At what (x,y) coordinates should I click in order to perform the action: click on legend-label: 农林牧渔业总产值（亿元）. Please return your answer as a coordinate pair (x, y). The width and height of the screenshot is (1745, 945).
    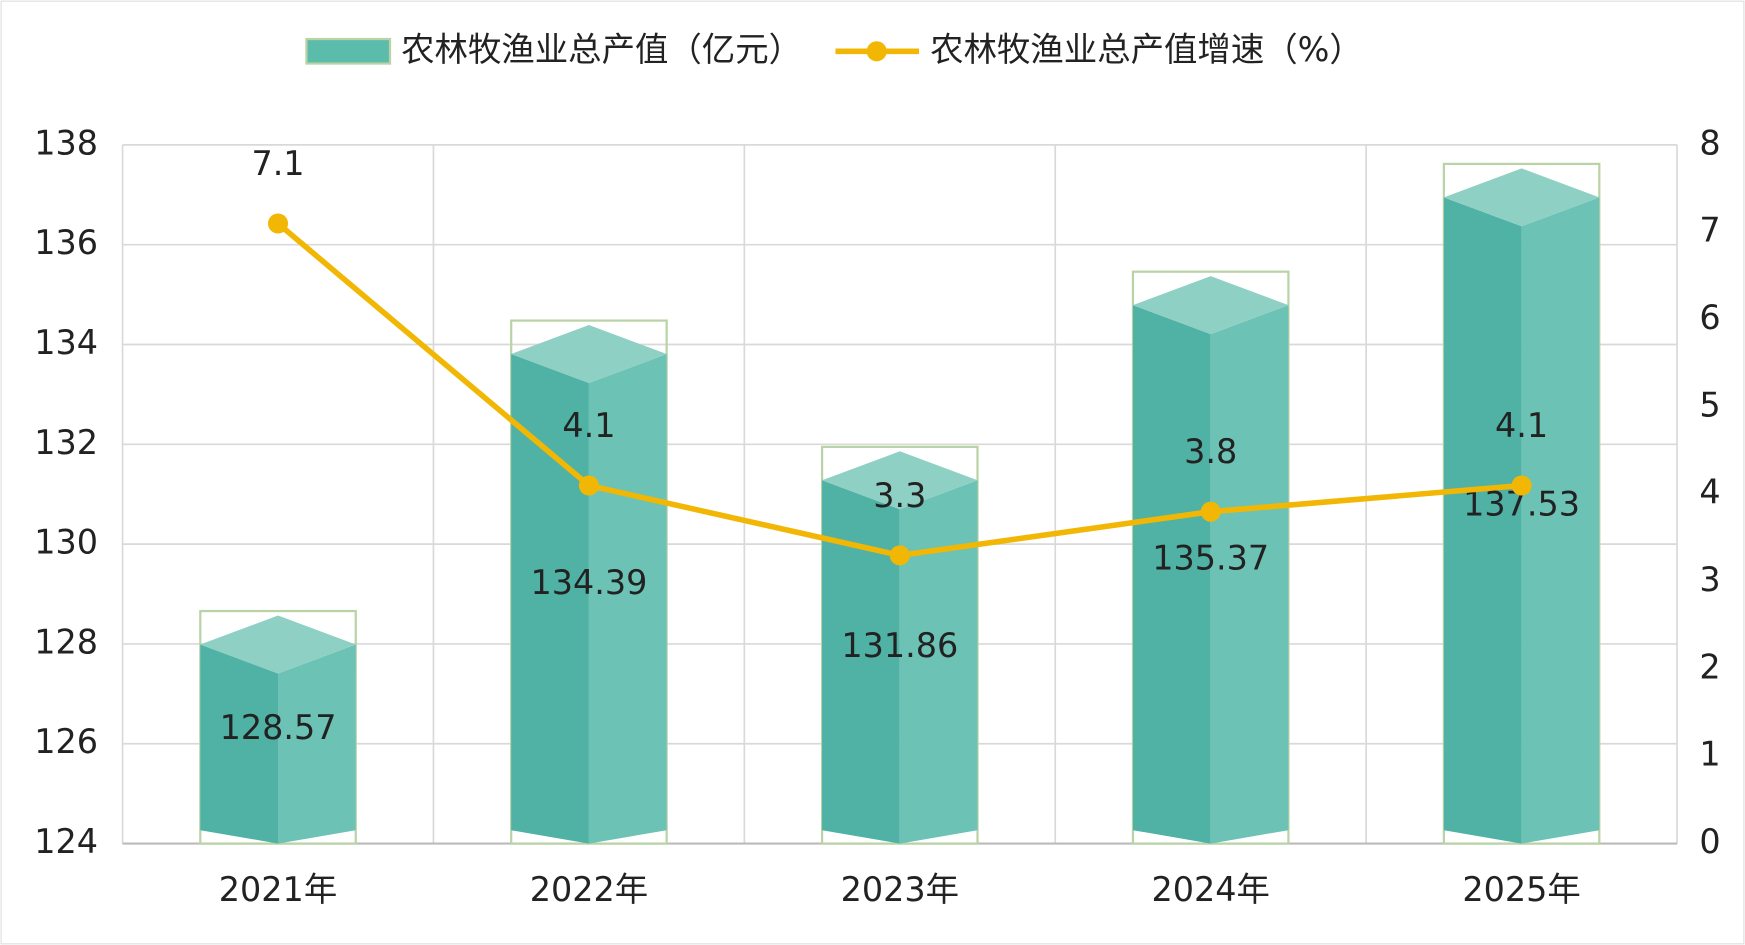
    Looking at the image, I should click on (601, 49).